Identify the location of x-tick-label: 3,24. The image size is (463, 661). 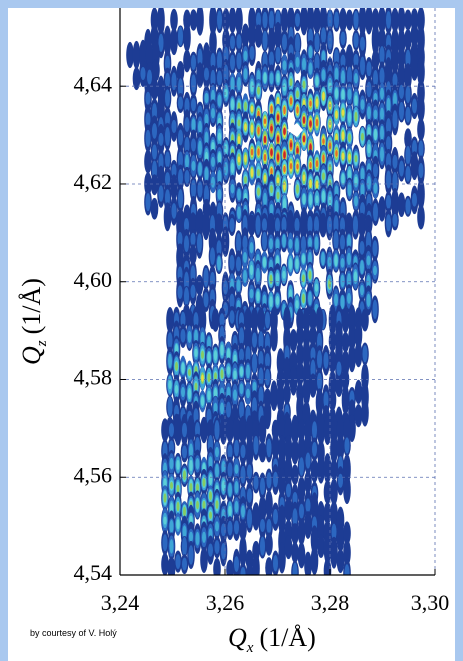
(120, 602).